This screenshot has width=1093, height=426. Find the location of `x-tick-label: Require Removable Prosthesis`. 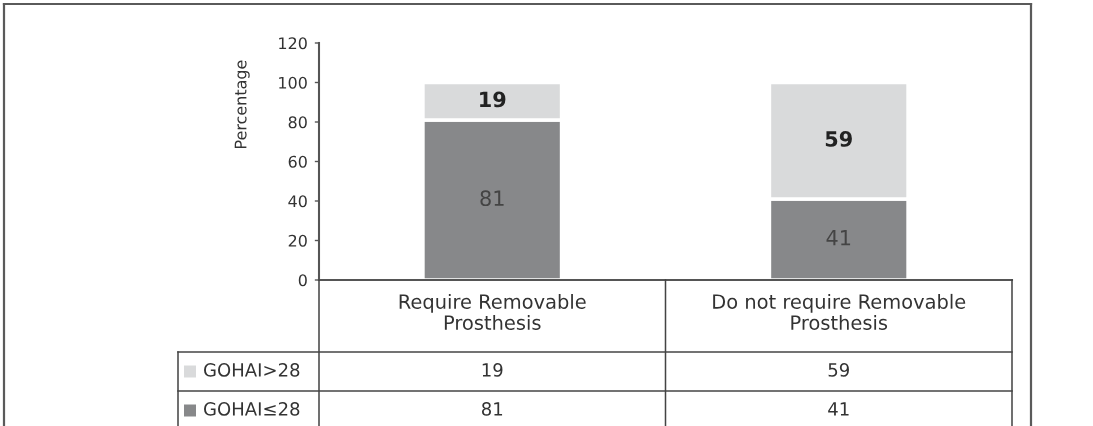

x-tick-label: Require Removable Prosthesis is located at coordinates (492, 311).